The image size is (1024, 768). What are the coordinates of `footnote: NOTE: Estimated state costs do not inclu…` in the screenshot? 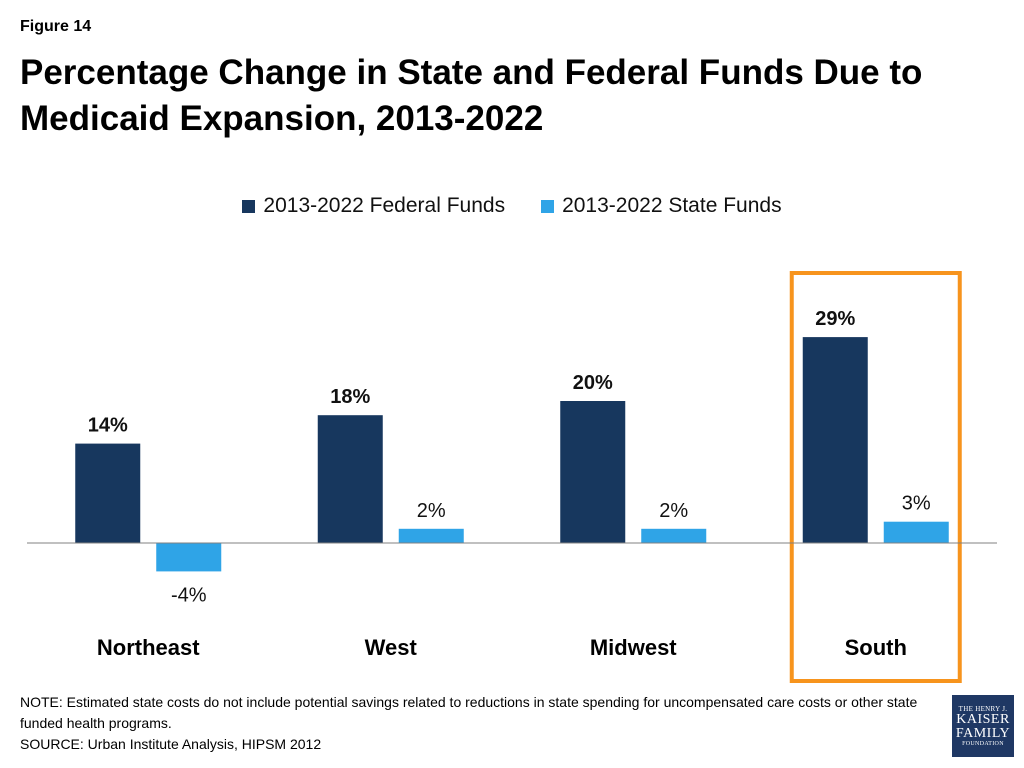 It's located at (480, 723).